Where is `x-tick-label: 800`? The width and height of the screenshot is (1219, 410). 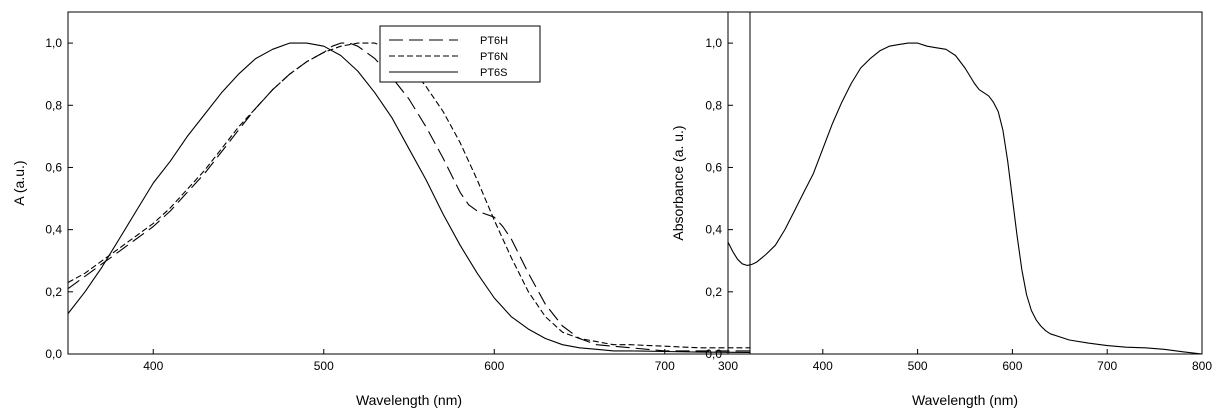
x-tick-label: 800 is located at coordinates (1202, 366).